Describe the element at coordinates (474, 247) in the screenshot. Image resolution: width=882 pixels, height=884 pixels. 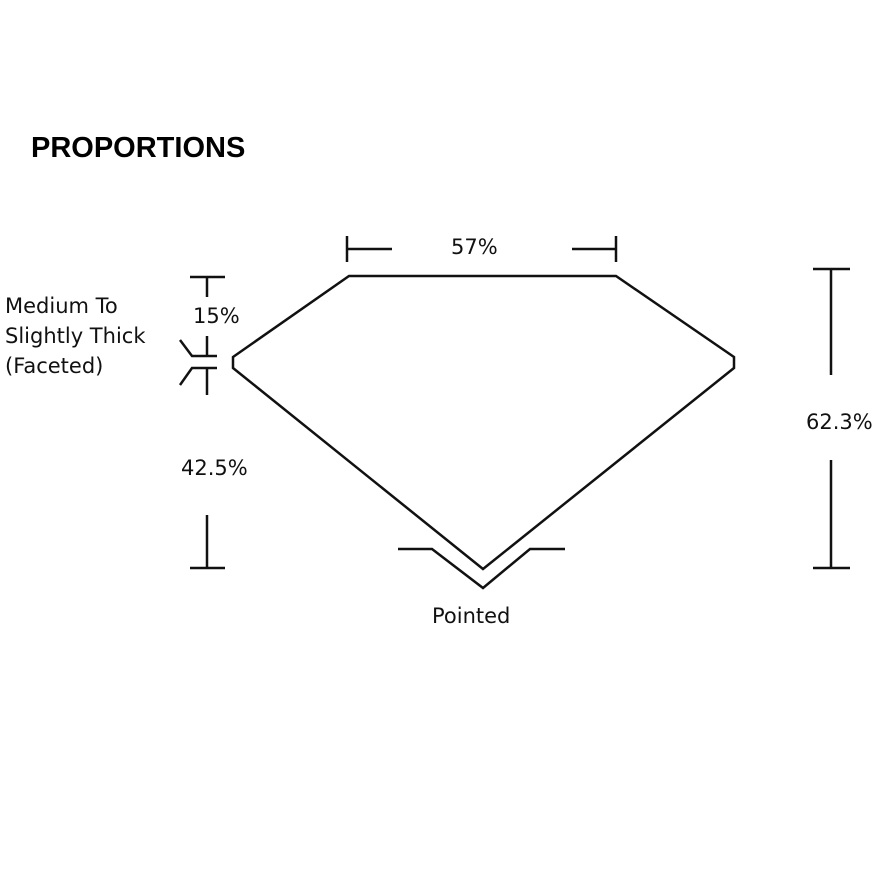
I see `table-label: 57%` at that location.